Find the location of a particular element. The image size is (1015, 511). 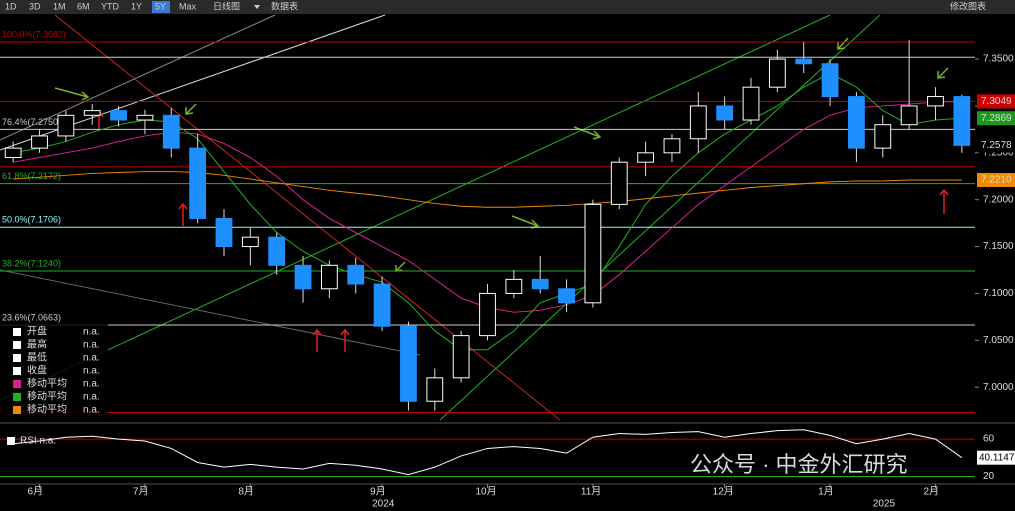

legend-label: 开盘 is located at coordinates (37, 331).